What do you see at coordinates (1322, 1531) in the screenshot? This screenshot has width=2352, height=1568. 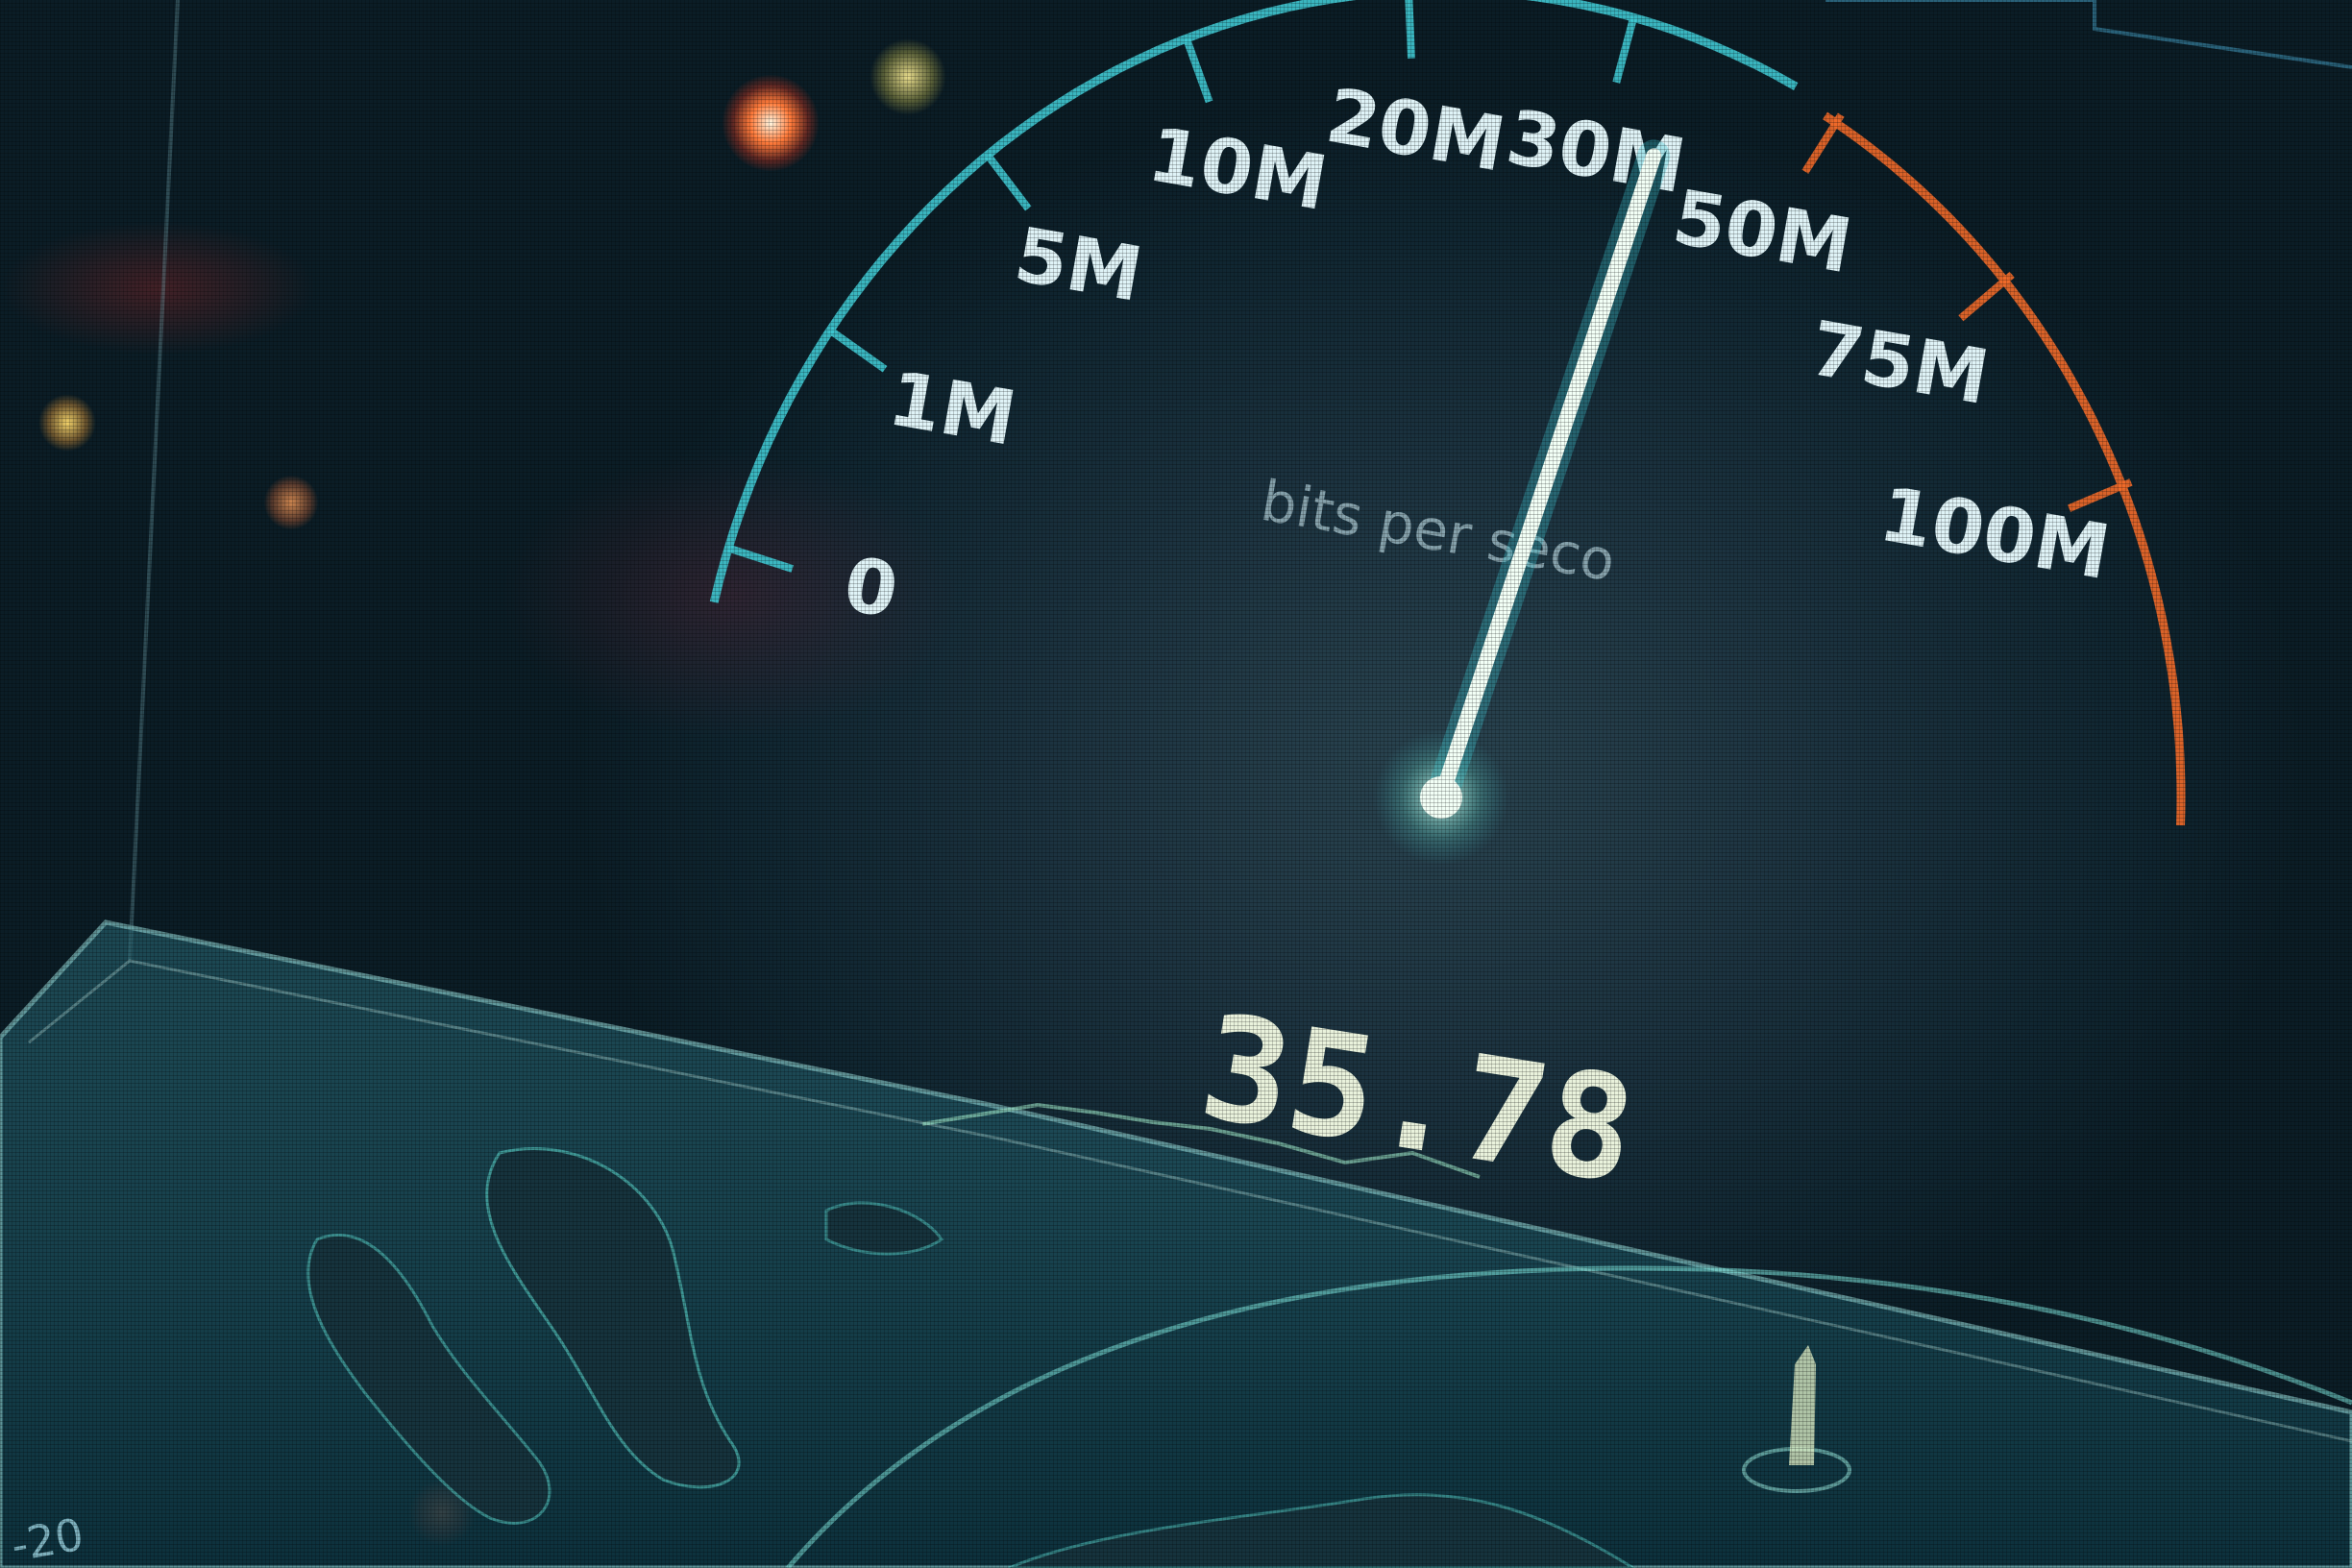 I see `map-coast-bottom` at bounding box center [1322, 1531].